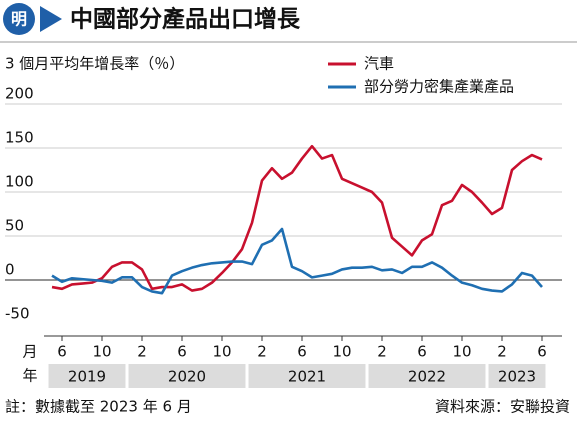 This screenshot has width=577, height=425. I want to click on year-label: 2019, so click(87, 377).